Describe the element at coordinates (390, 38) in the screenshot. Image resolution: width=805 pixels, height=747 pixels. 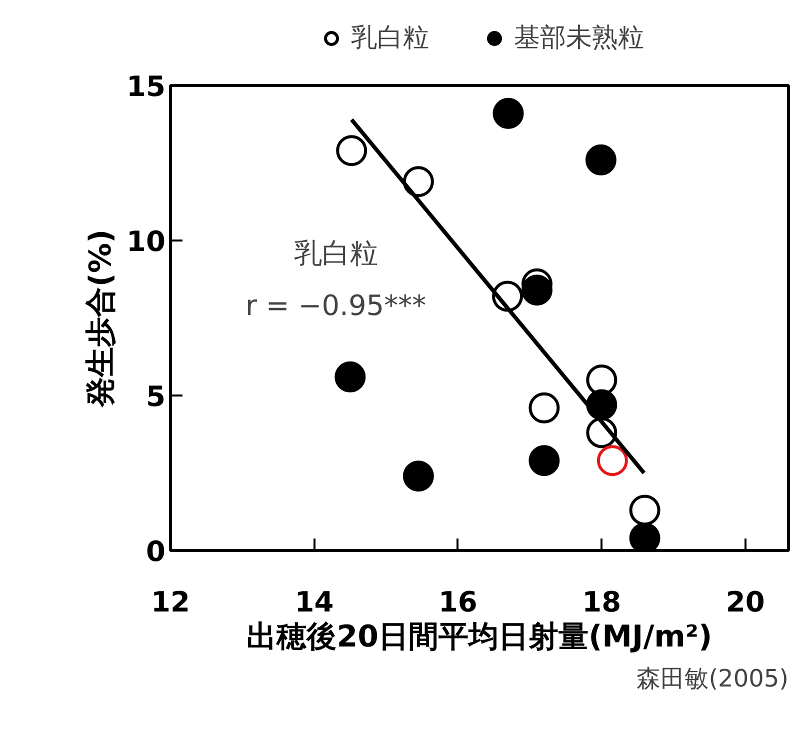
I see `legend-label: 乳白粒` at that location.